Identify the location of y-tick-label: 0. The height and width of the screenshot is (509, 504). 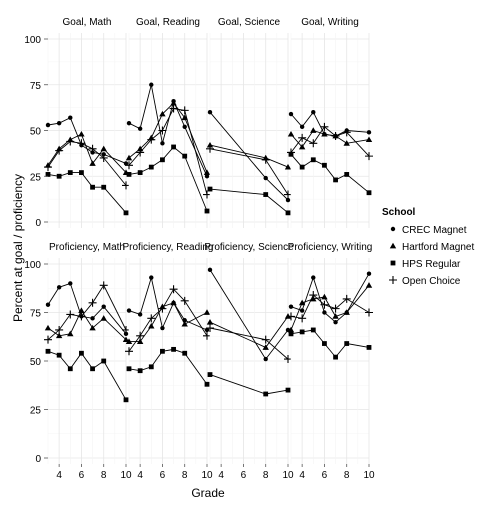
(38, 459).